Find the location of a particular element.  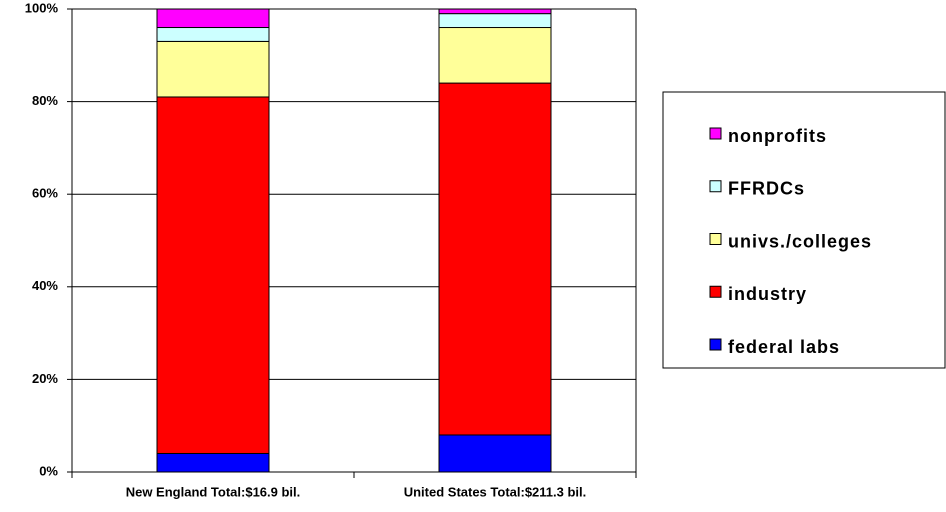

legend-label: industry is located at coordinates (767, 294).